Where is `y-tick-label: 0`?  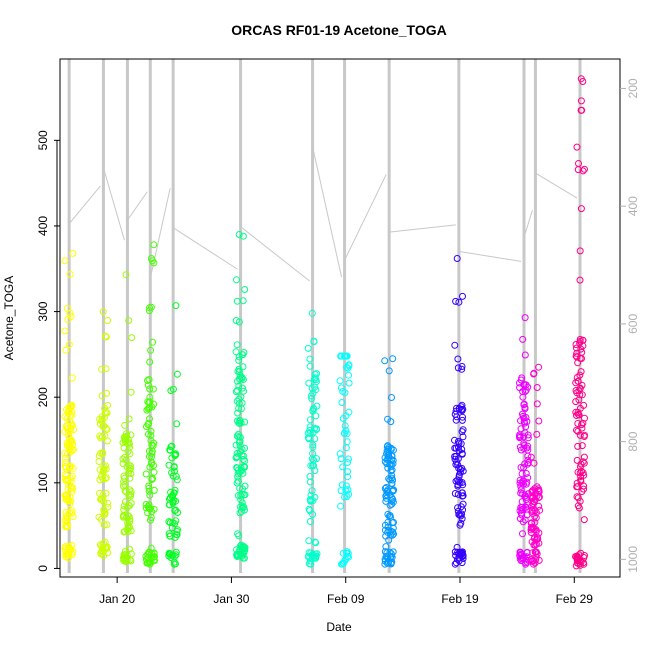 y-tick-label: 0 is located at coordinates (43, 568).